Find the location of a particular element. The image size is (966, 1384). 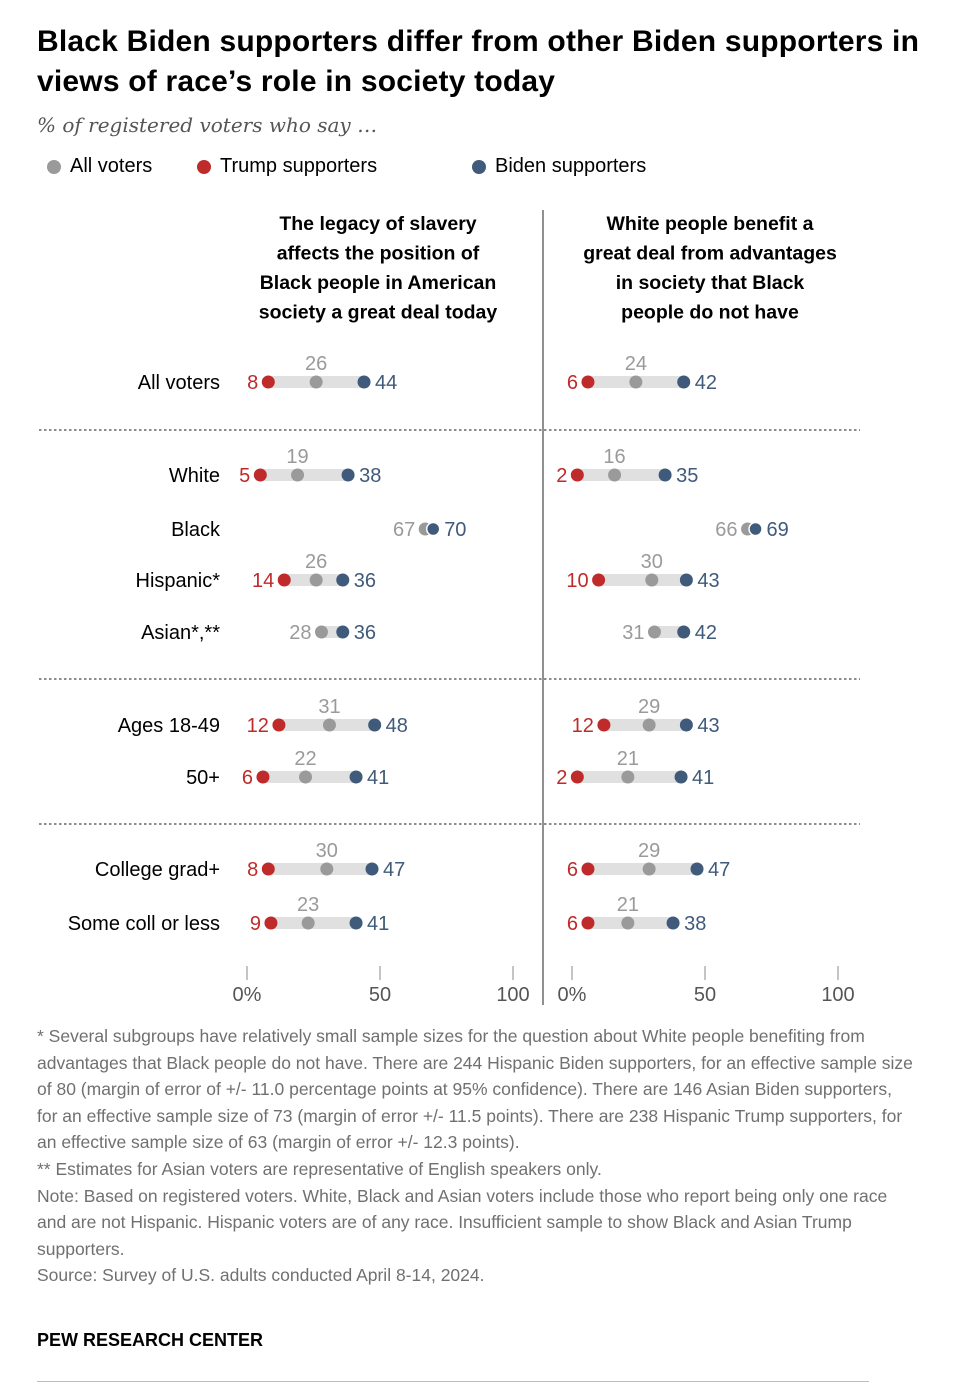

biden-supporters-value: 69 is located at coordinates (778, 530).